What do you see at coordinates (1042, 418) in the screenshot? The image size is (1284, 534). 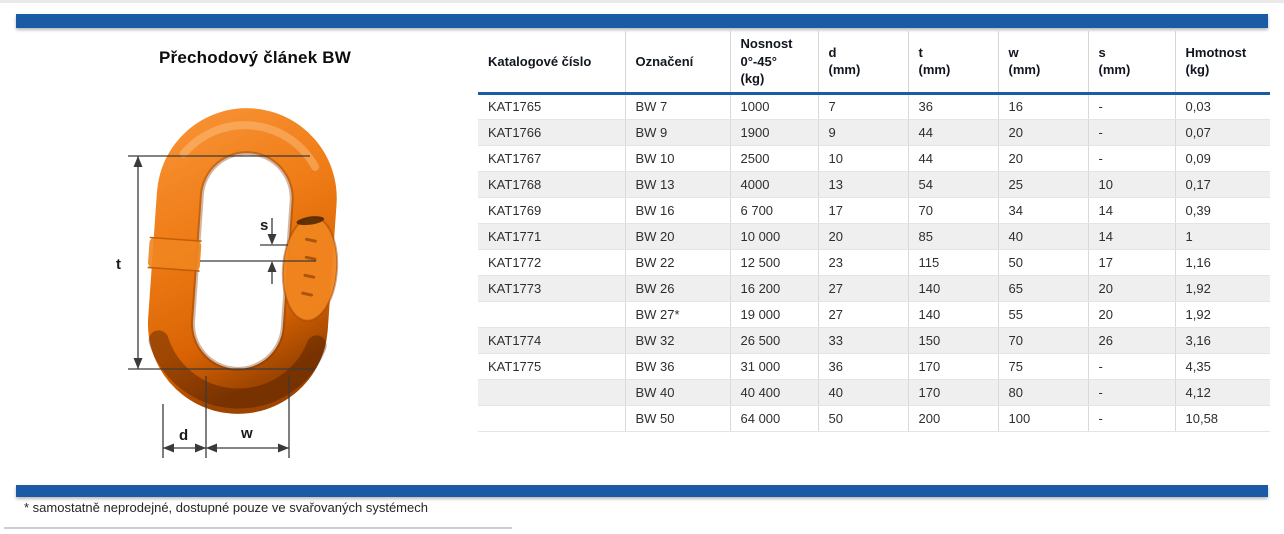 I see `table-cell: 100` at bounding box center [1042, 418].